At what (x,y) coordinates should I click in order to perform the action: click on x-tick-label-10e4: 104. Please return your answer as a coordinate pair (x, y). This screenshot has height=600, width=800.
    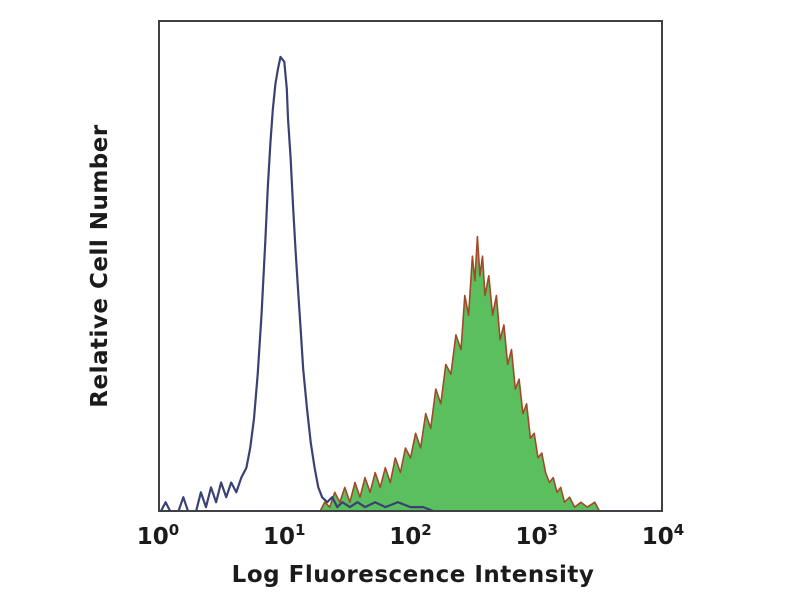
    Looking at the image, I should click on (663, 536).